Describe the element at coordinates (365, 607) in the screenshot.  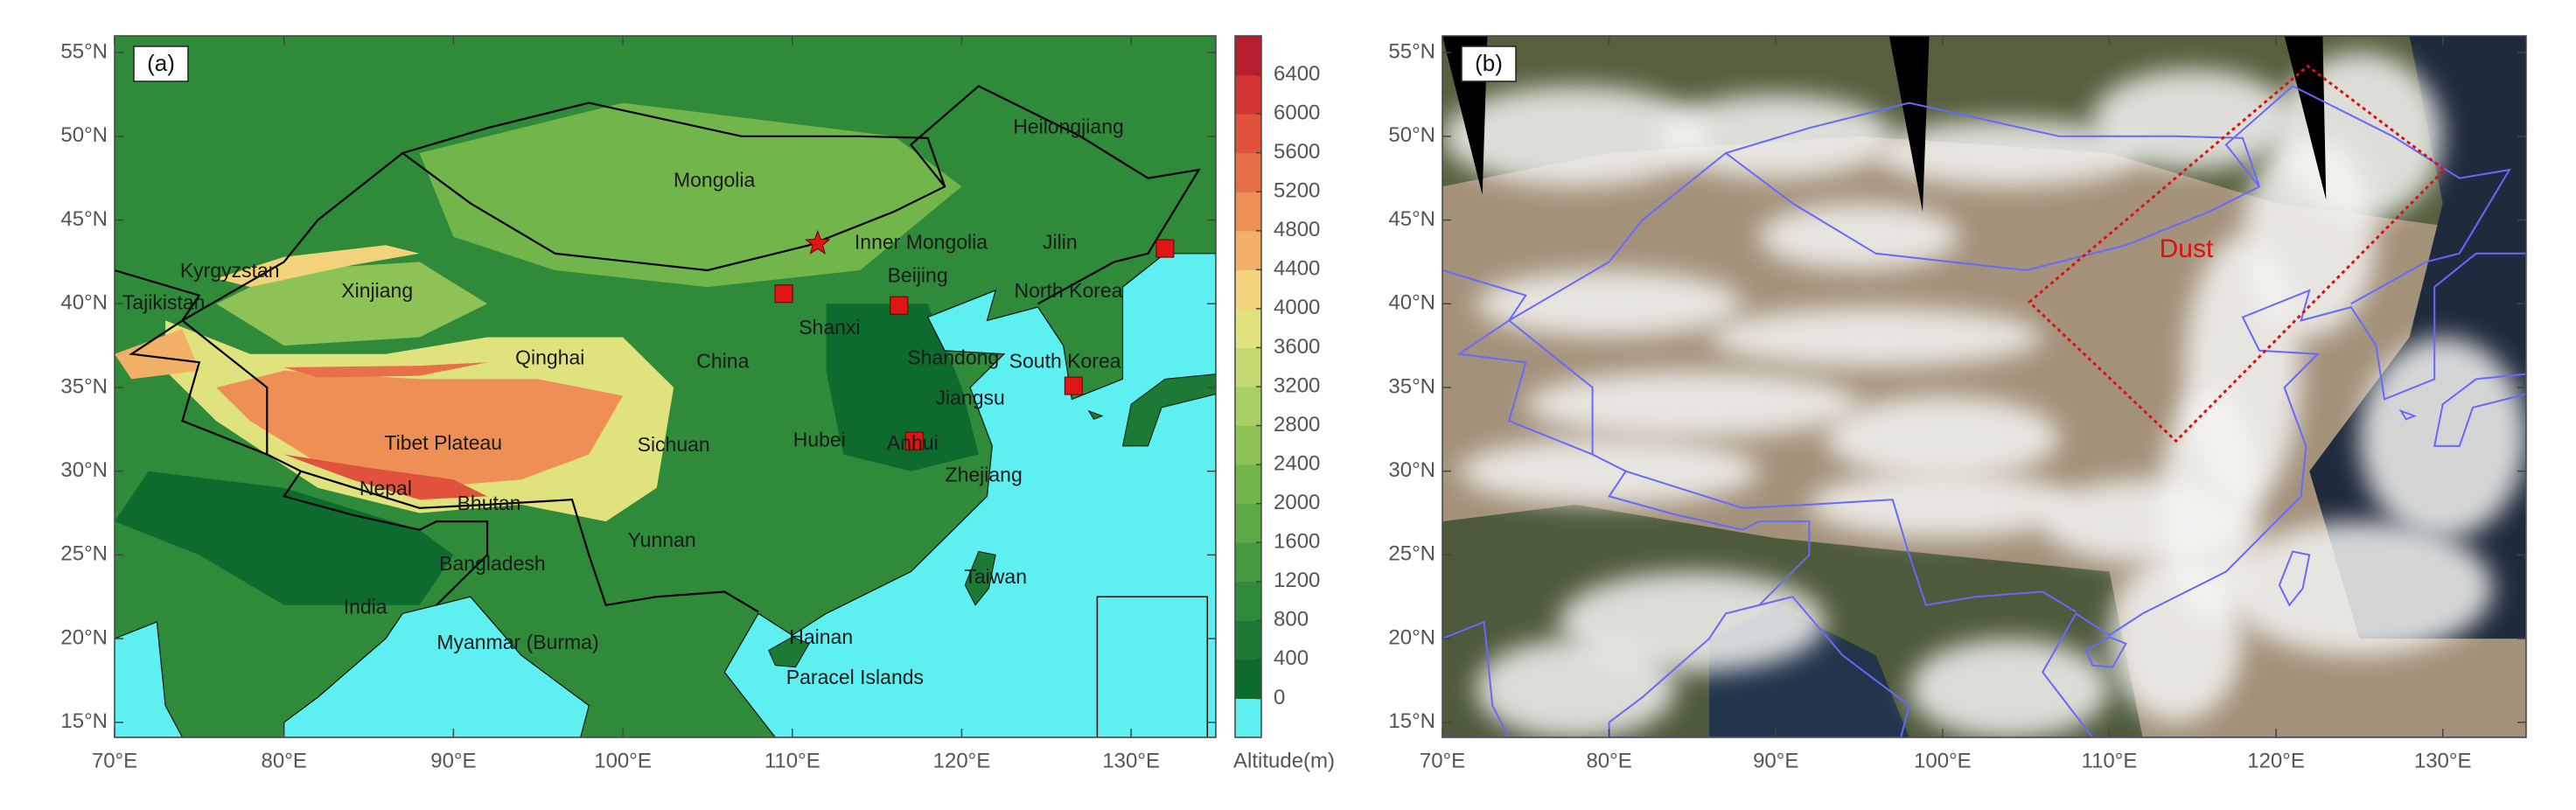
I see `place-label: India` at that location.